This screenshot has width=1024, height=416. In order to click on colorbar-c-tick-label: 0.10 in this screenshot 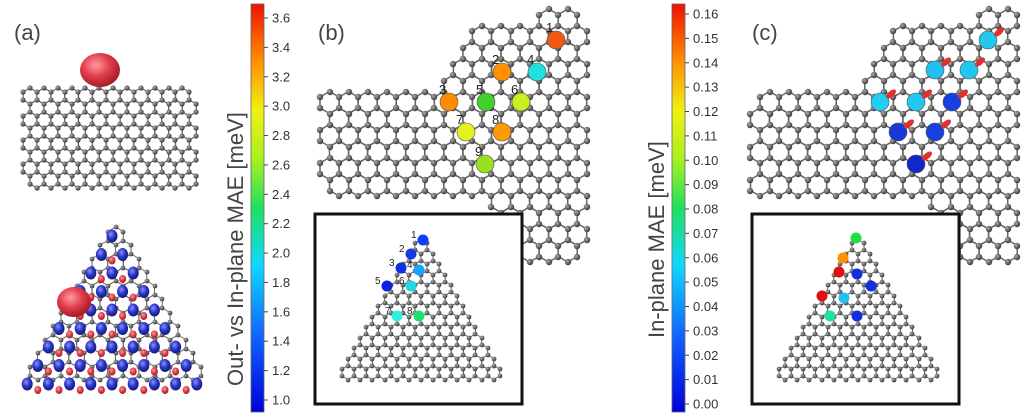, I will do `click(705, 160)`.